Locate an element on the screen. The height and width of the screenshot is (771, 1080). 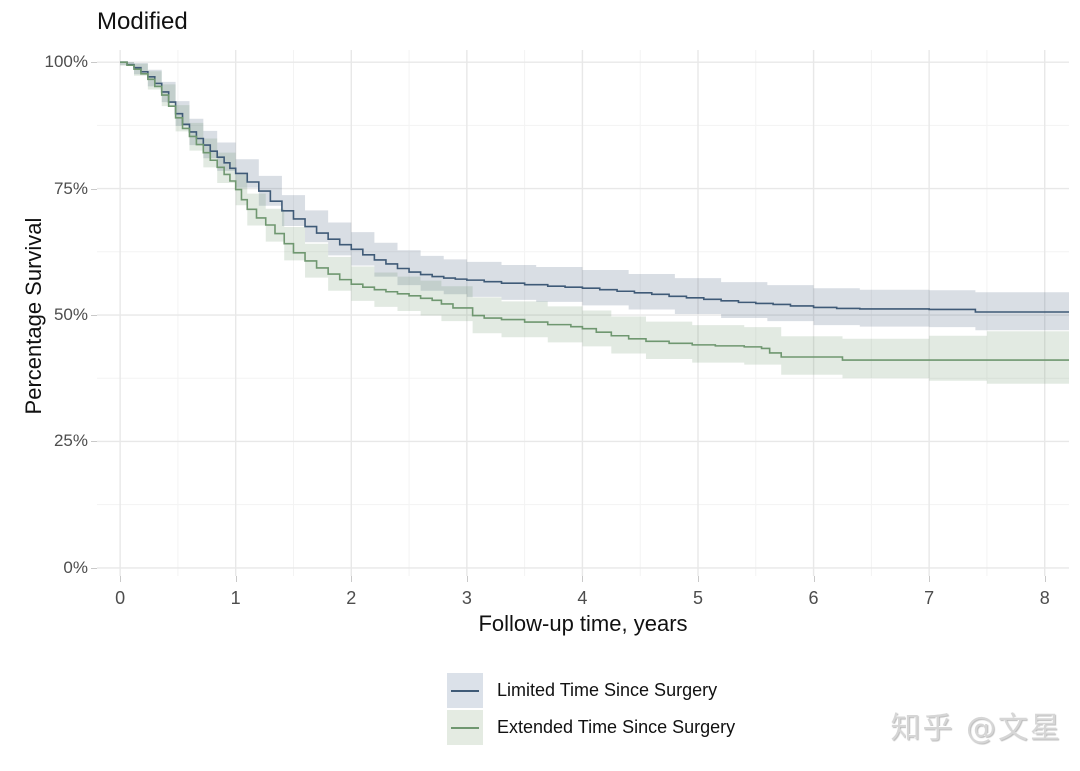
legend-label-limited: Limited Time Since Surgery is located at coordinates (607, 690).